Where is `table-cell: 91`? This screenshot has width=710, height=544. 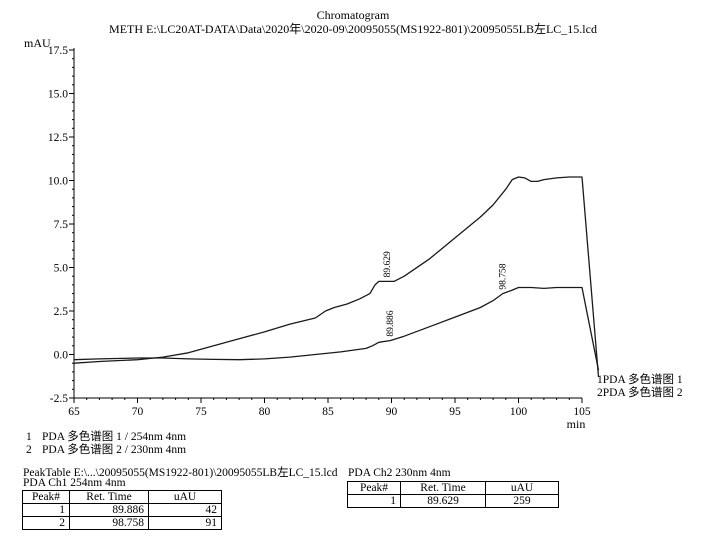
table-cell: 91 is located at coordinates (185, 523).